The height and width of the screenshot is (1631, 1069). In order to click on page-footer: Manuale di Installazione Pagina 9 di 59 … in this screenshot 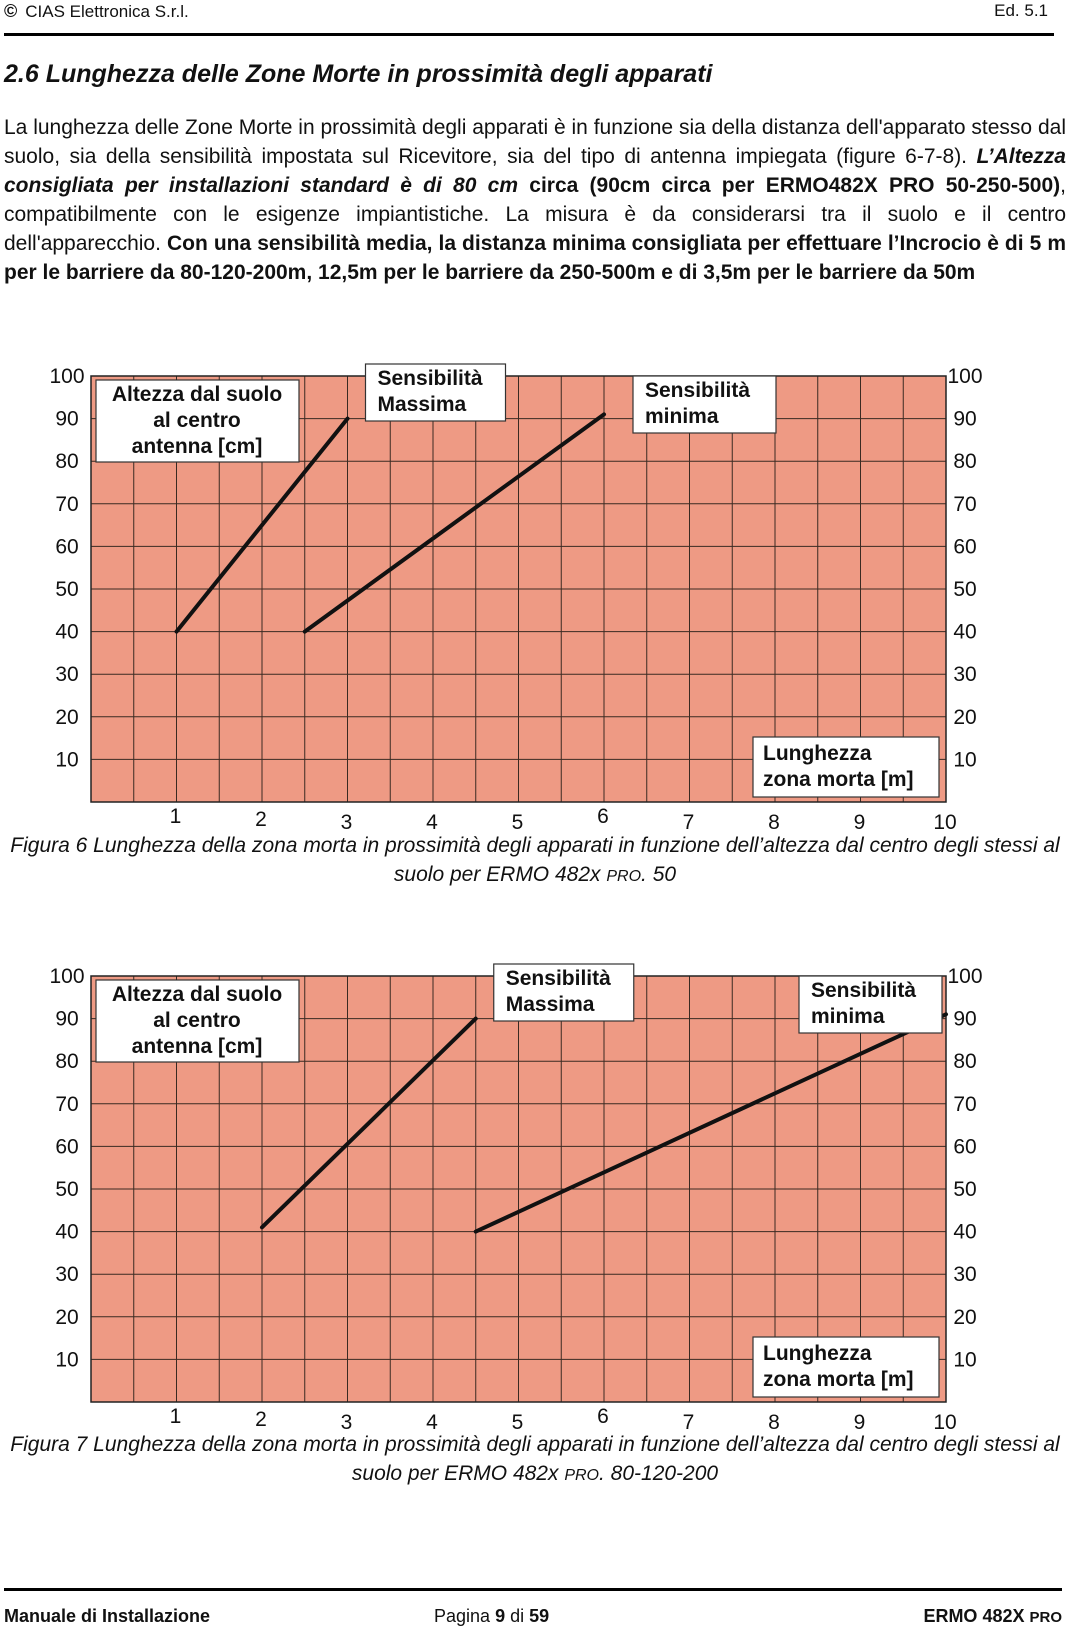, I will do `click(533, 1609)`.